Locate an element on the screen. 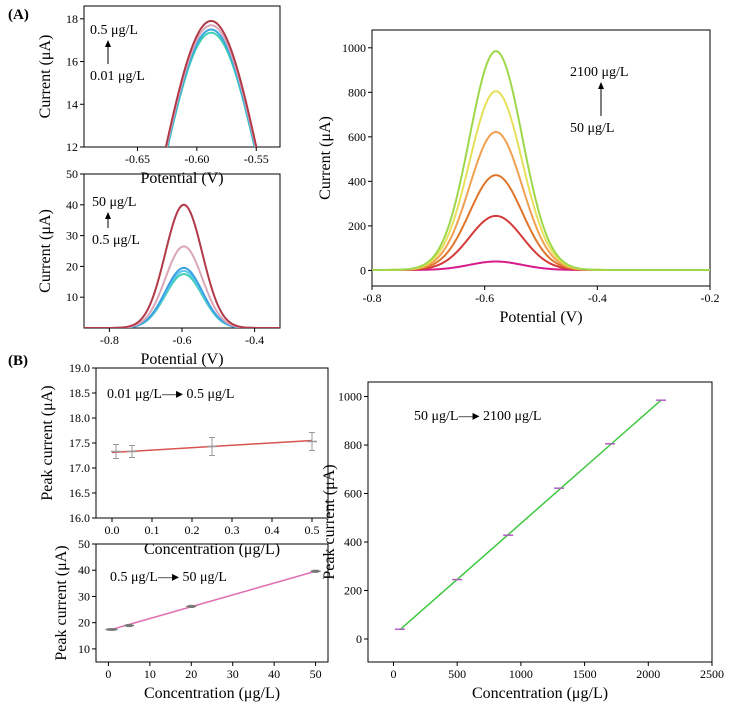 The height and width of the screenshot is (711, 734). b3-x-tick-label: 2500 is located at coordinates (712, 674).